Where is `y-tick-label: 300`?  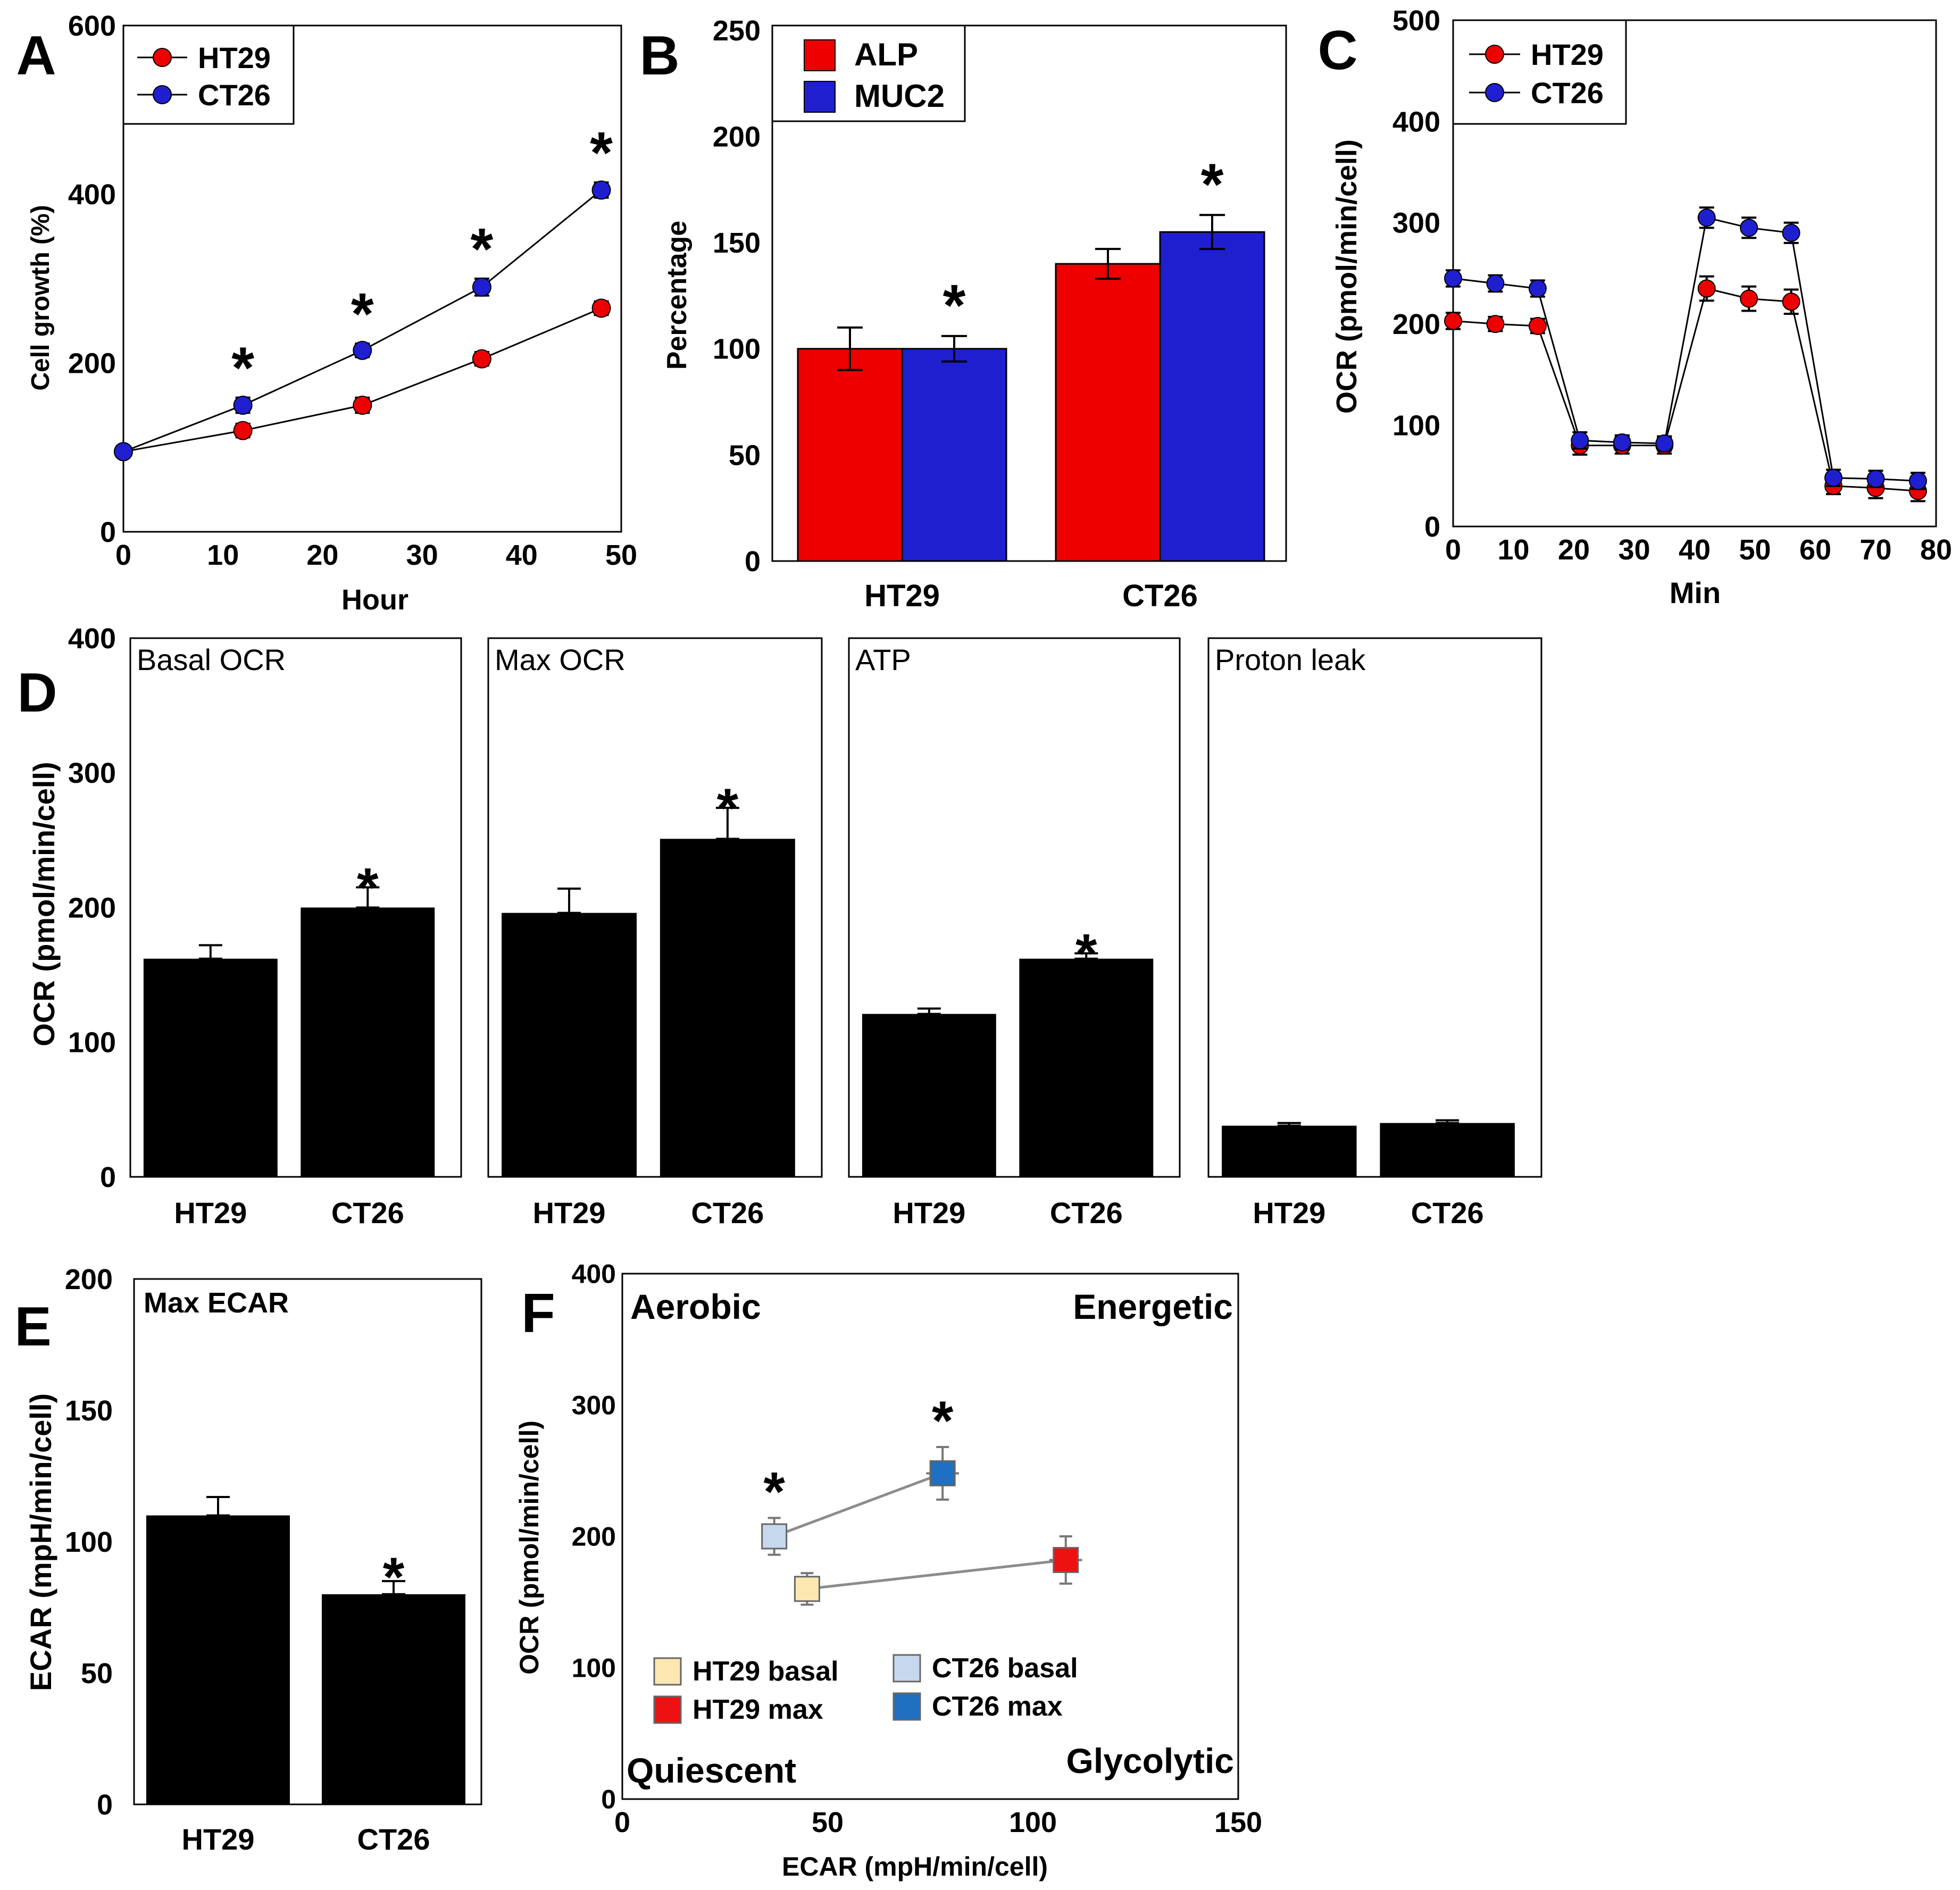 y-tick-label: 300 is located at coordinates (92, 773).